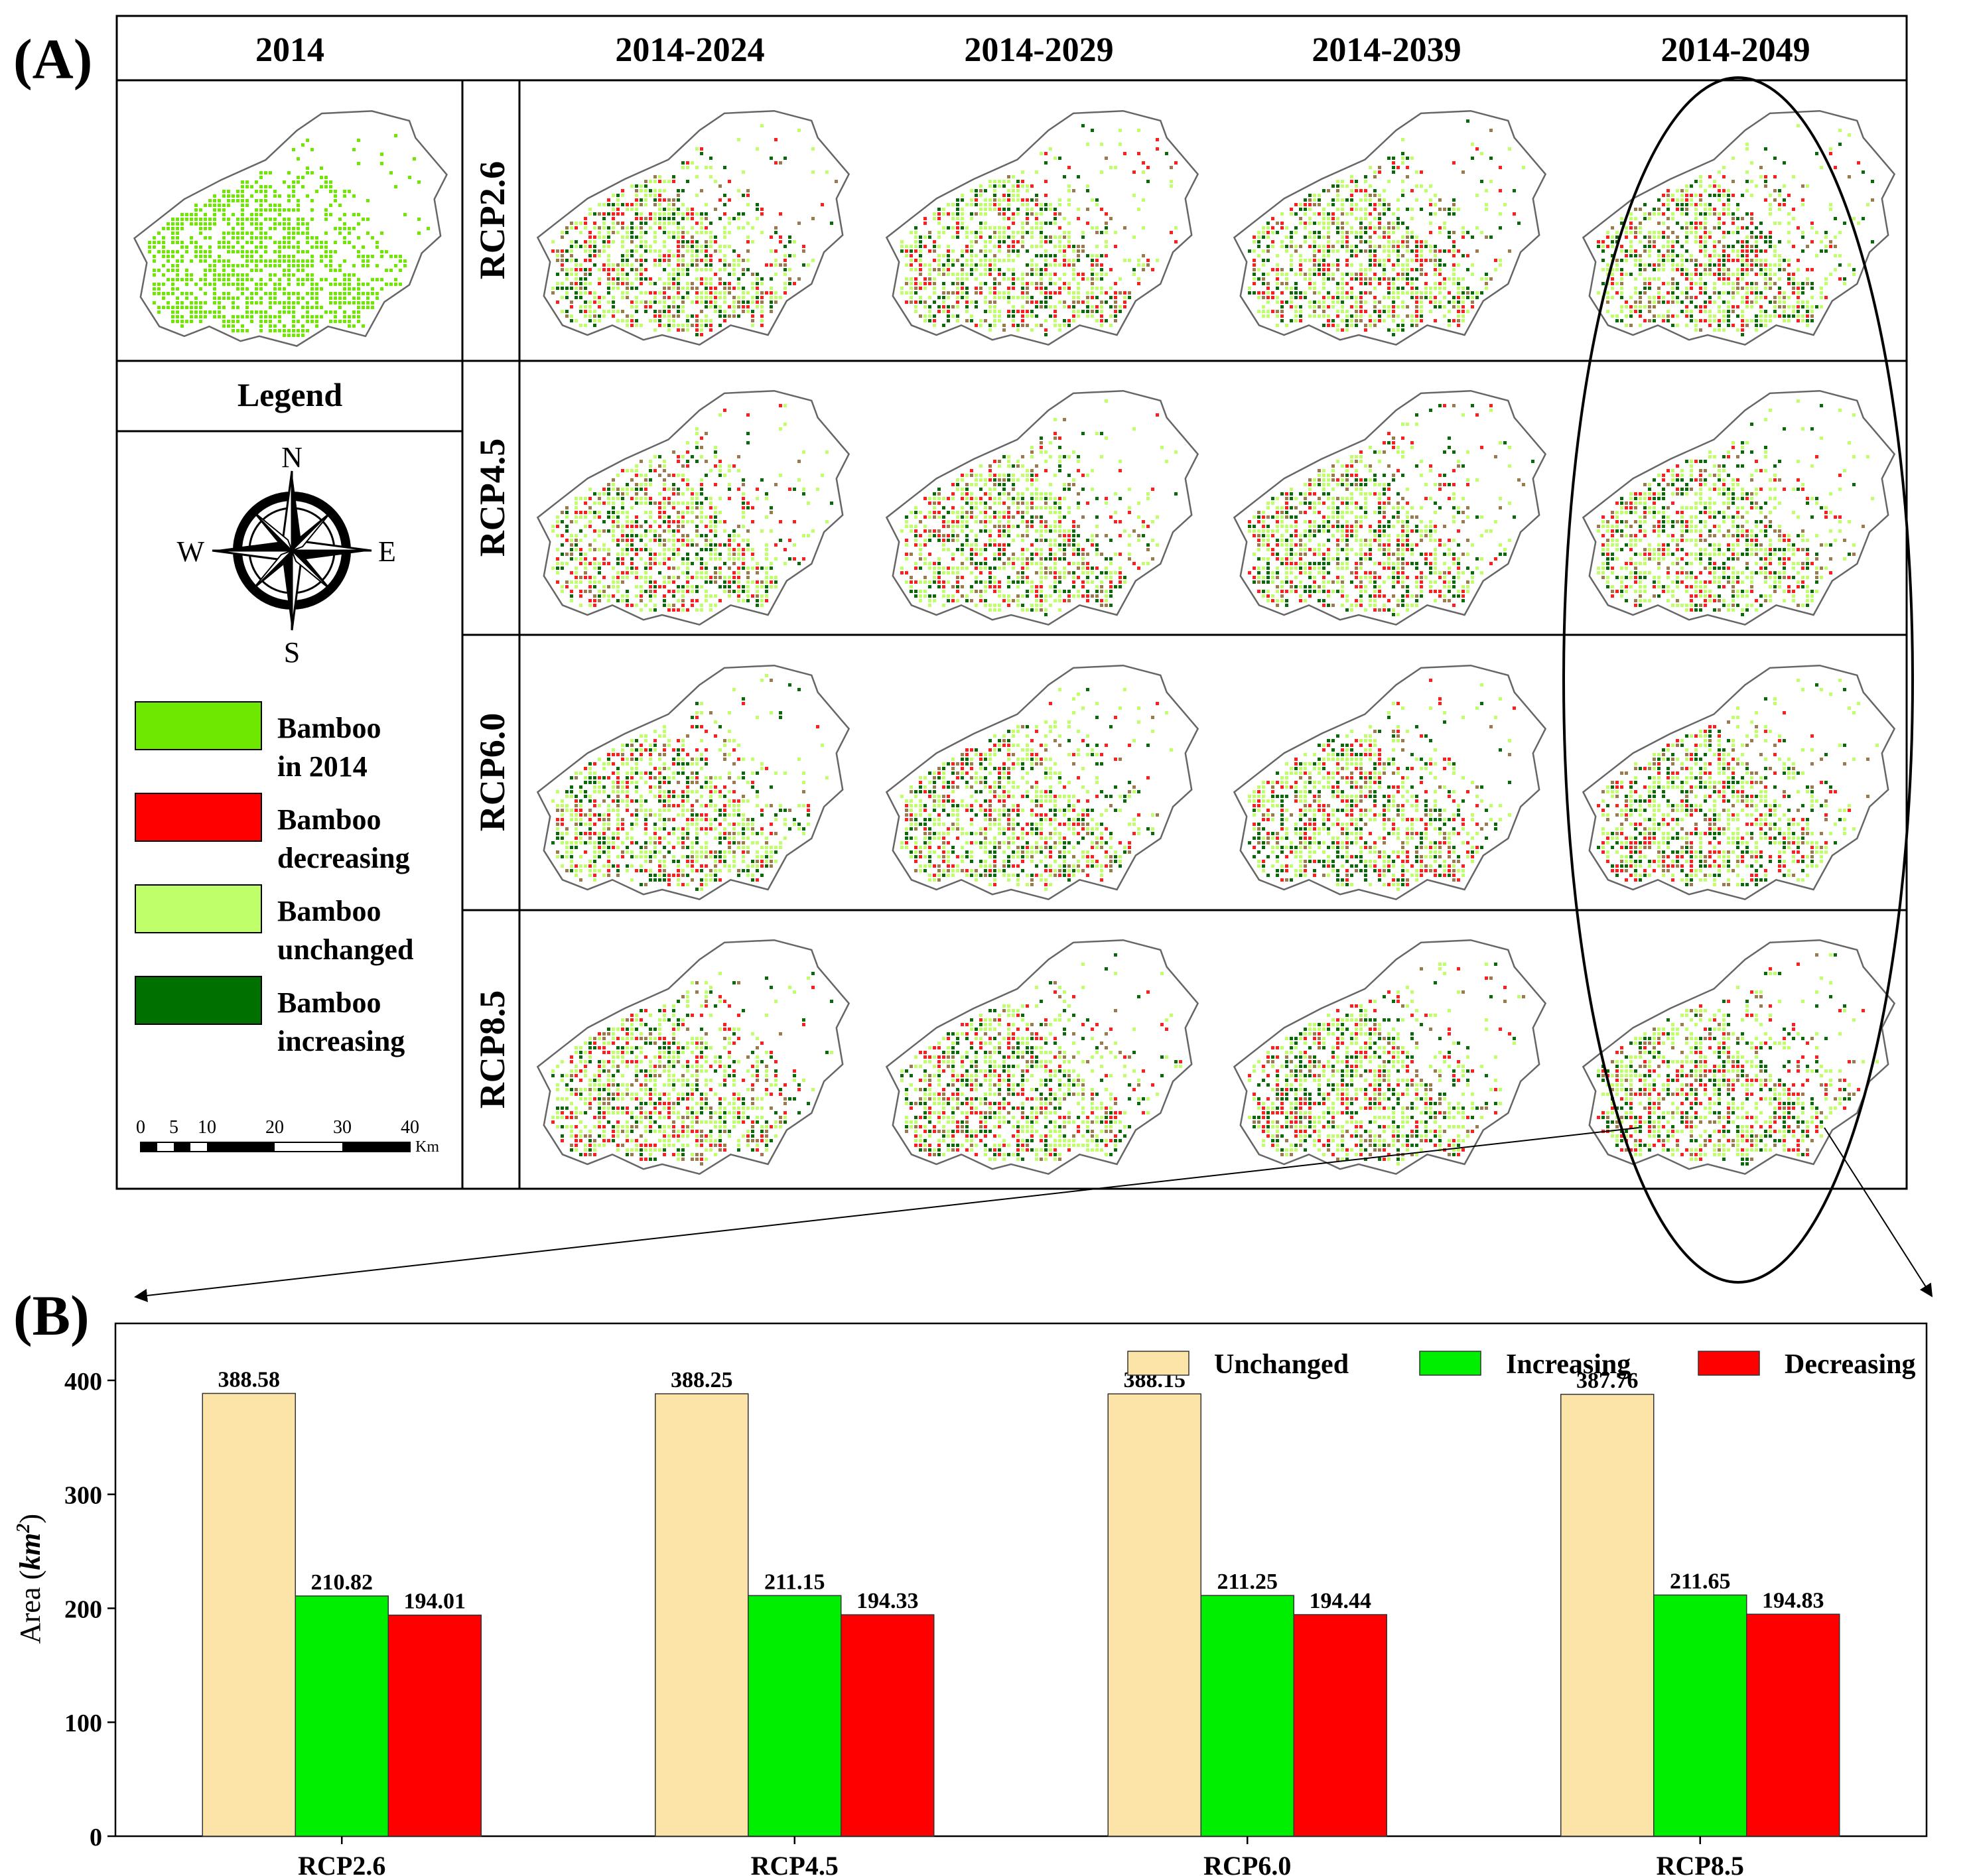 Image resolution: width=1969 pixels, height=1876 pixels. I want to click on scale-tick-label: 10, so click(207, 1127).